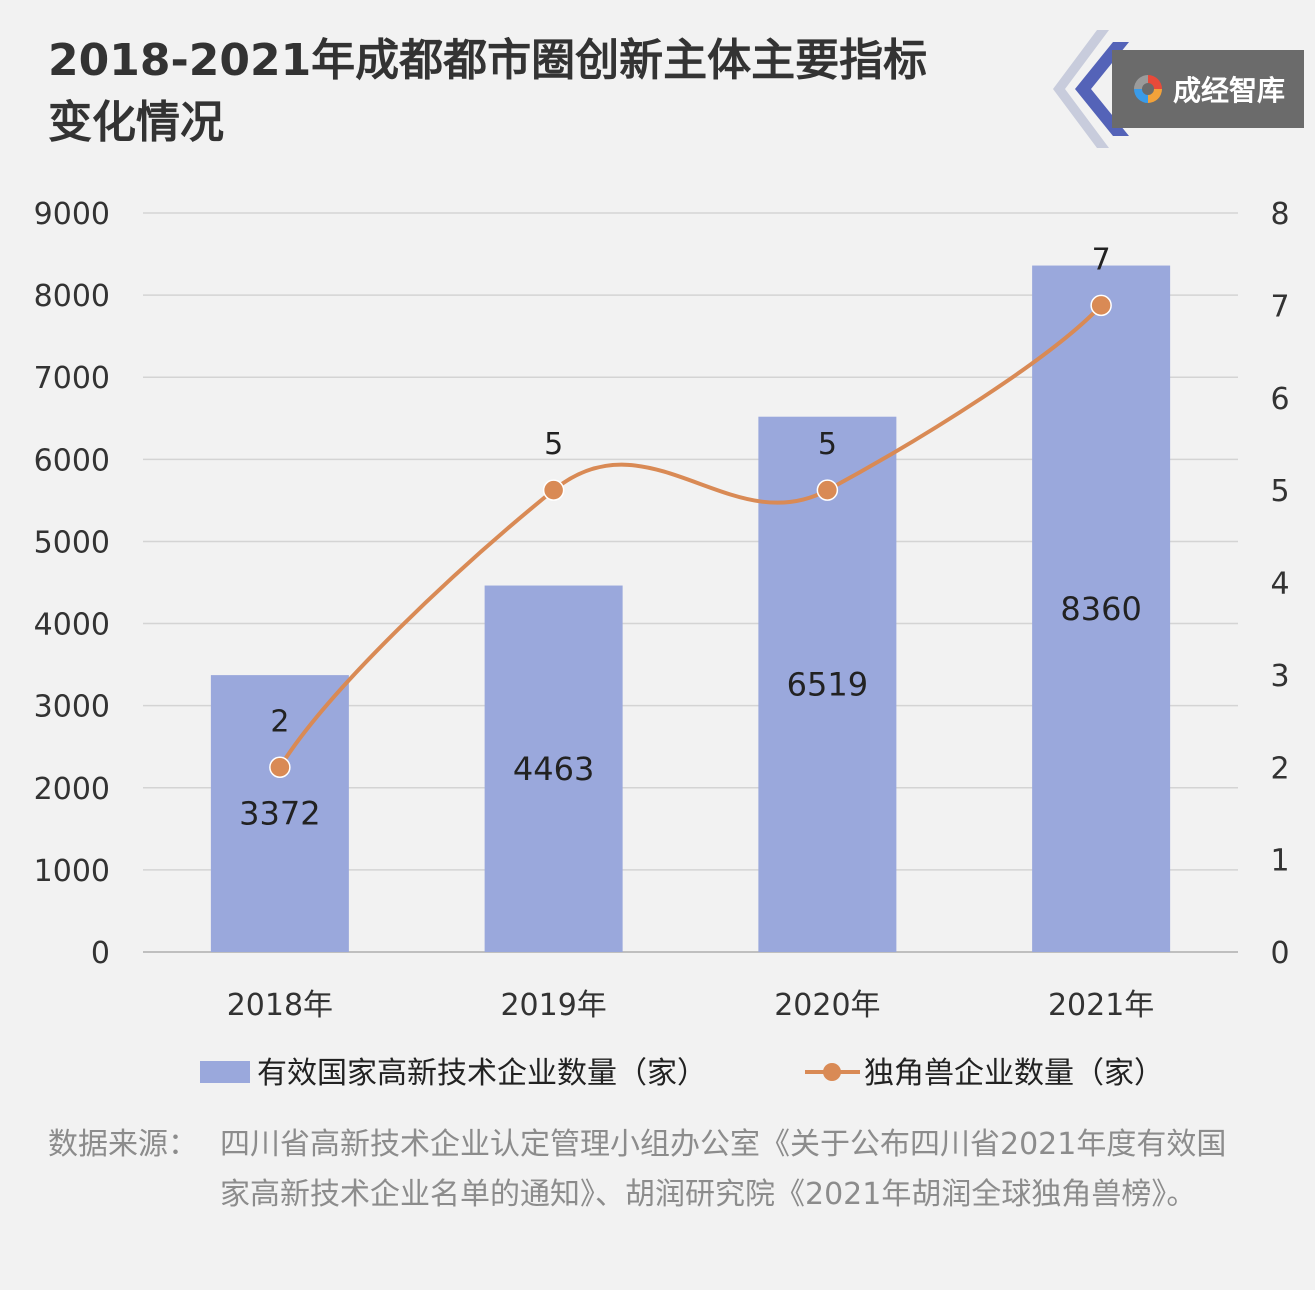 The image size is (1315, 1290). What do you see at coordinates (280, 1005) in the screenshot?
I see `x-axis-tick-label: 2018年` at bounding box center [280, 1005].